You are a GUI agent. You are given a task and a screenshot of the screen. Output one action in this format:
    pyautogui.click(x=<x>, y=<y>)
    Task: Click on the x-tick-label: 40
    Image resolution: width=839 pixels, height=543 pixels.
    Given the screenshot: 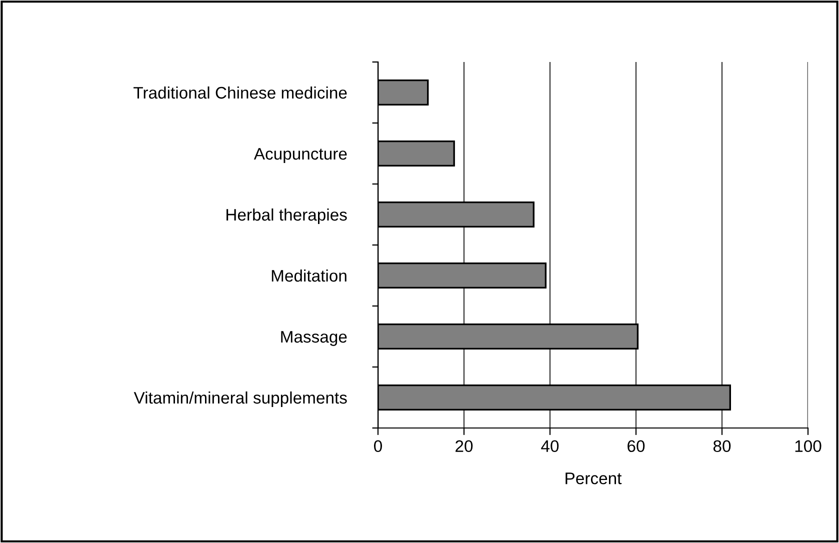 What is the action you would take?
    pyautogui.click(x=550, y=446)
    